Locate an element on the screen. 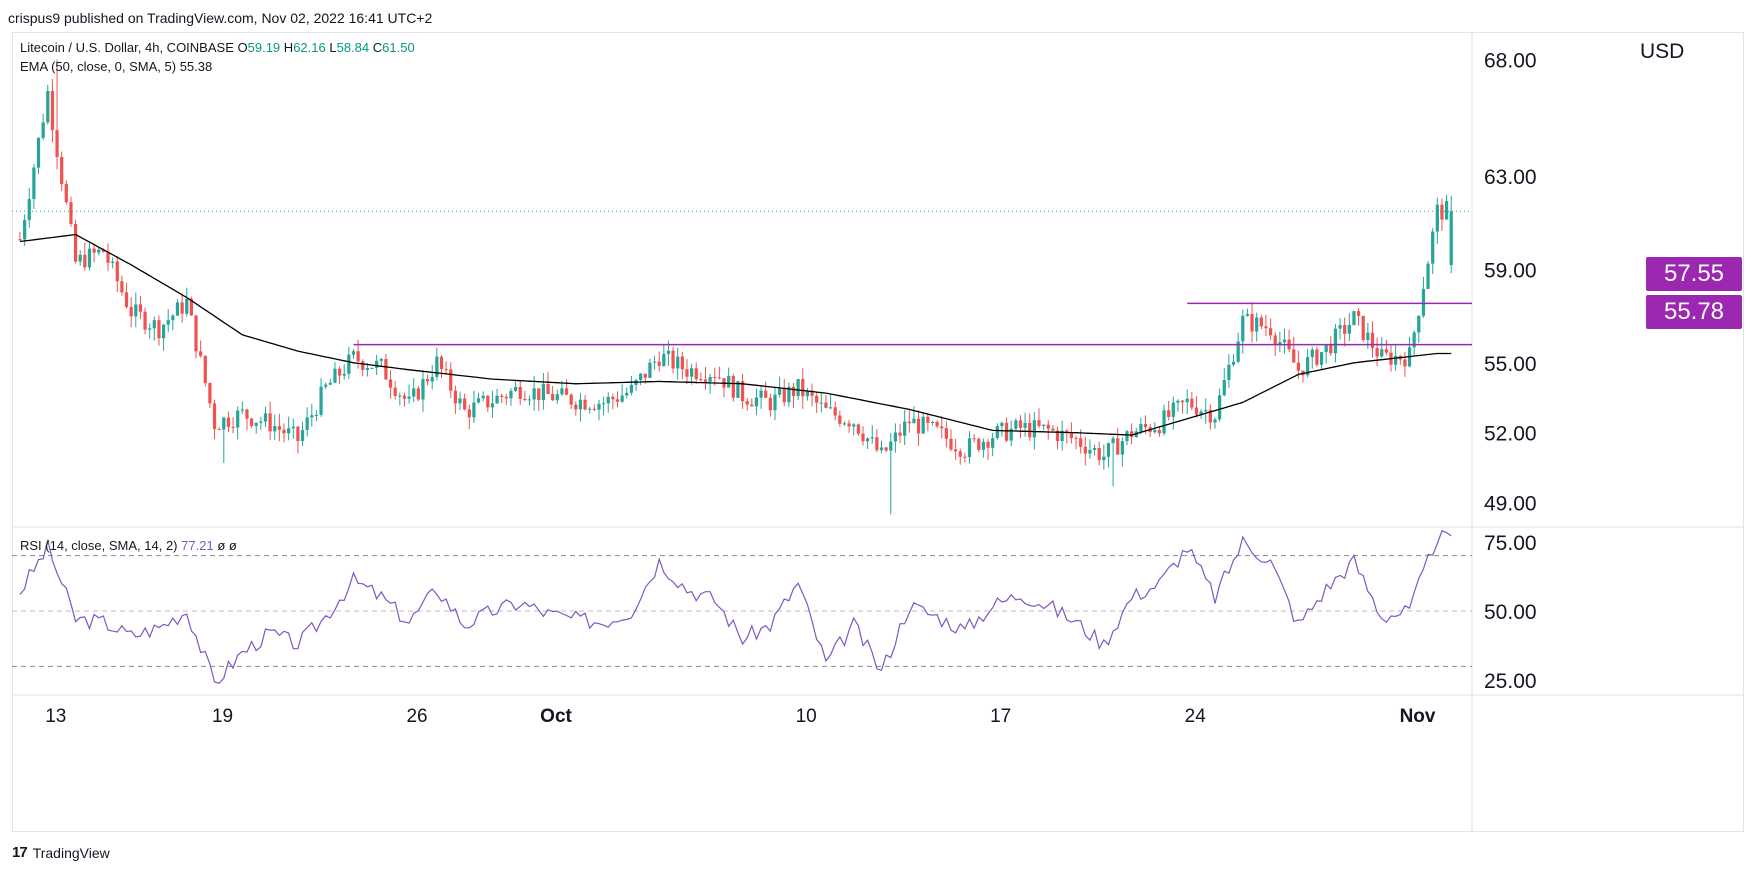  rsi-line is located at coordinates (735, 607).